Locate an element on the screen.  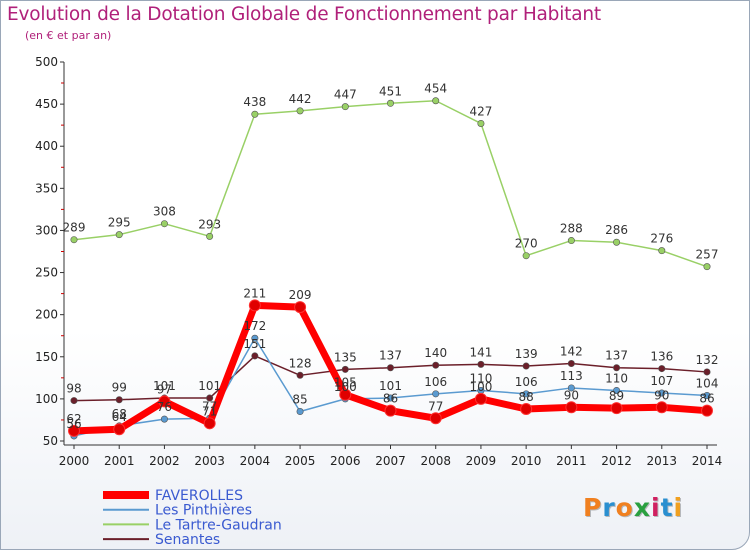
data-label: 211 is located at coordinates (254, 293).